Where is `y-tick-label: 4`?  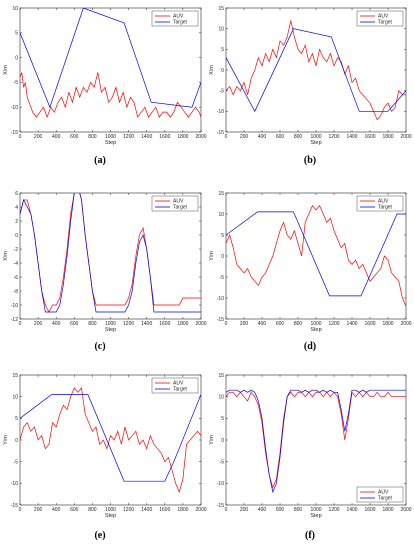 y-tick-label: 4 is located at coordinates (16, 208).